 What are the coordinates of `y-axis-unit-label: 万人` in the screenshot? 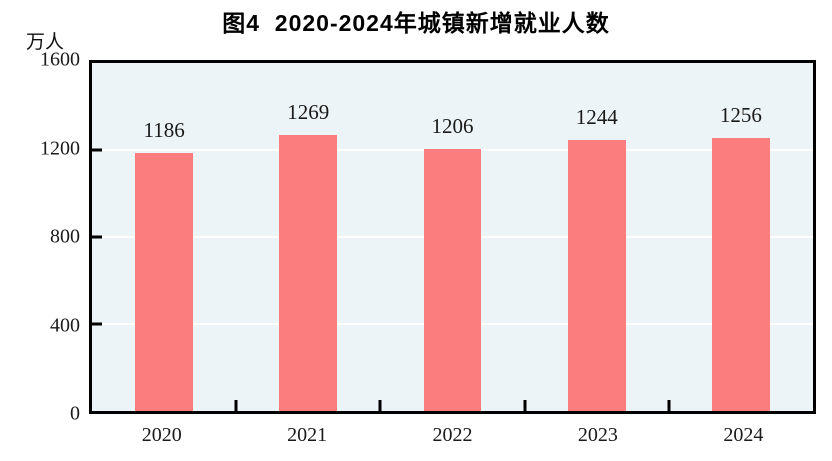 It's located at (45, 42).